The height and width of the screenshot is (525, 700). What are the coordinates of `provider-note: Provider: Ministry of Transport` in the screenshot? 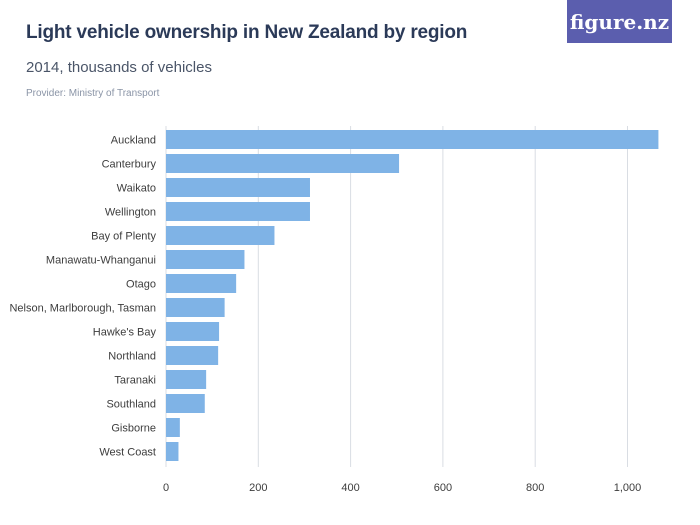 It's located at (93, 93).